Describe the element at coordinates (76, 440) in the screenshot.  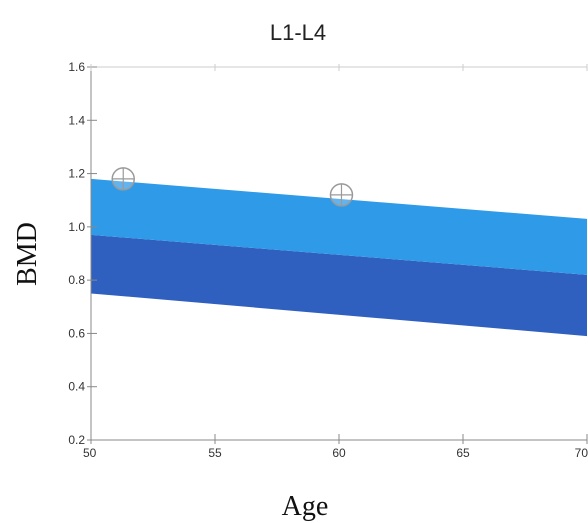
I see `y-tick-label: 0.2` at that location.